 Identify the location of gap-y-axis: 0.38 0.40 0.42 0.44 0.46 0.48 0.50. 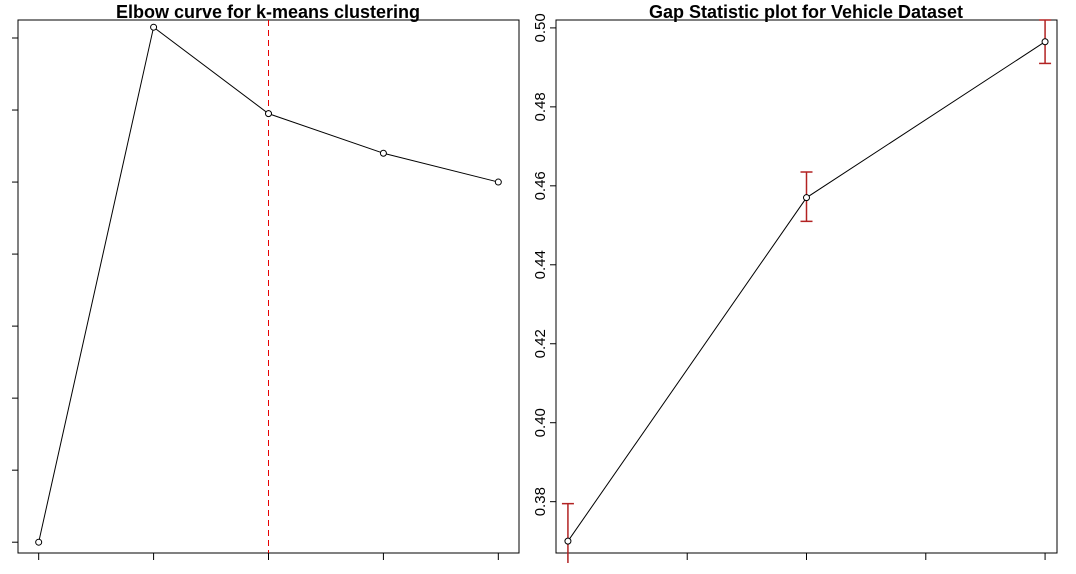
(544, 264).